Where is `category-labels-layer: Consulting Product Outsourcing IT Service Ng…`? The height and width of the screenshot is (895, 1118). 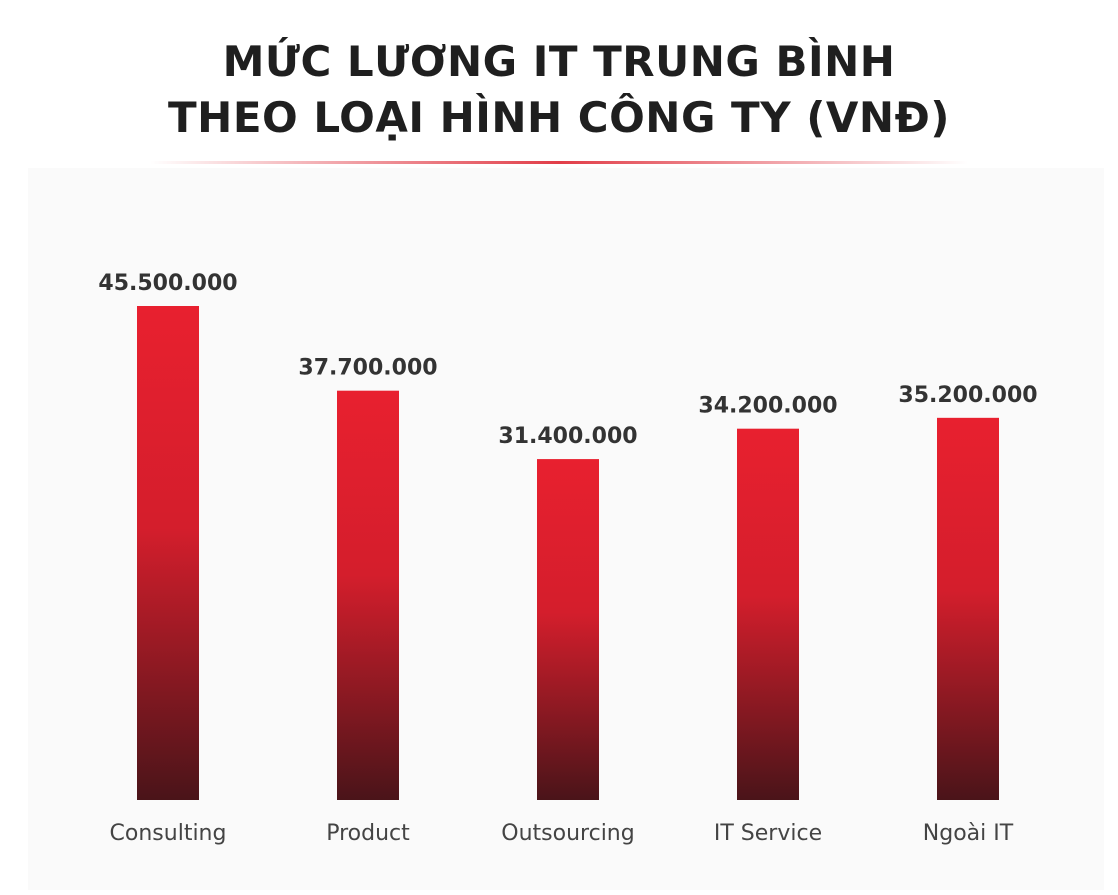 category-labels-layer: Consulting Product Outsourcing IT Service Ng… is located at coordinates (562, 833).